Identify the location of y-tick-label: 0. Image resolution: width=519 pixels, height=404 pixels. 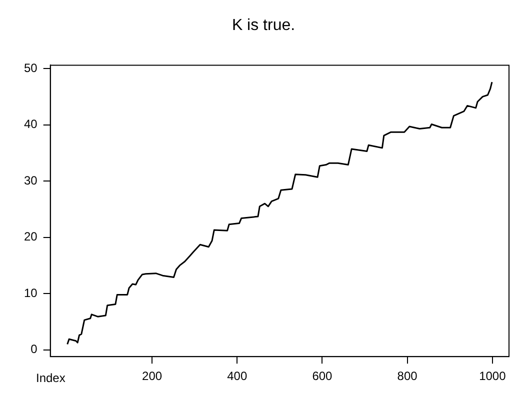
(34, 349).